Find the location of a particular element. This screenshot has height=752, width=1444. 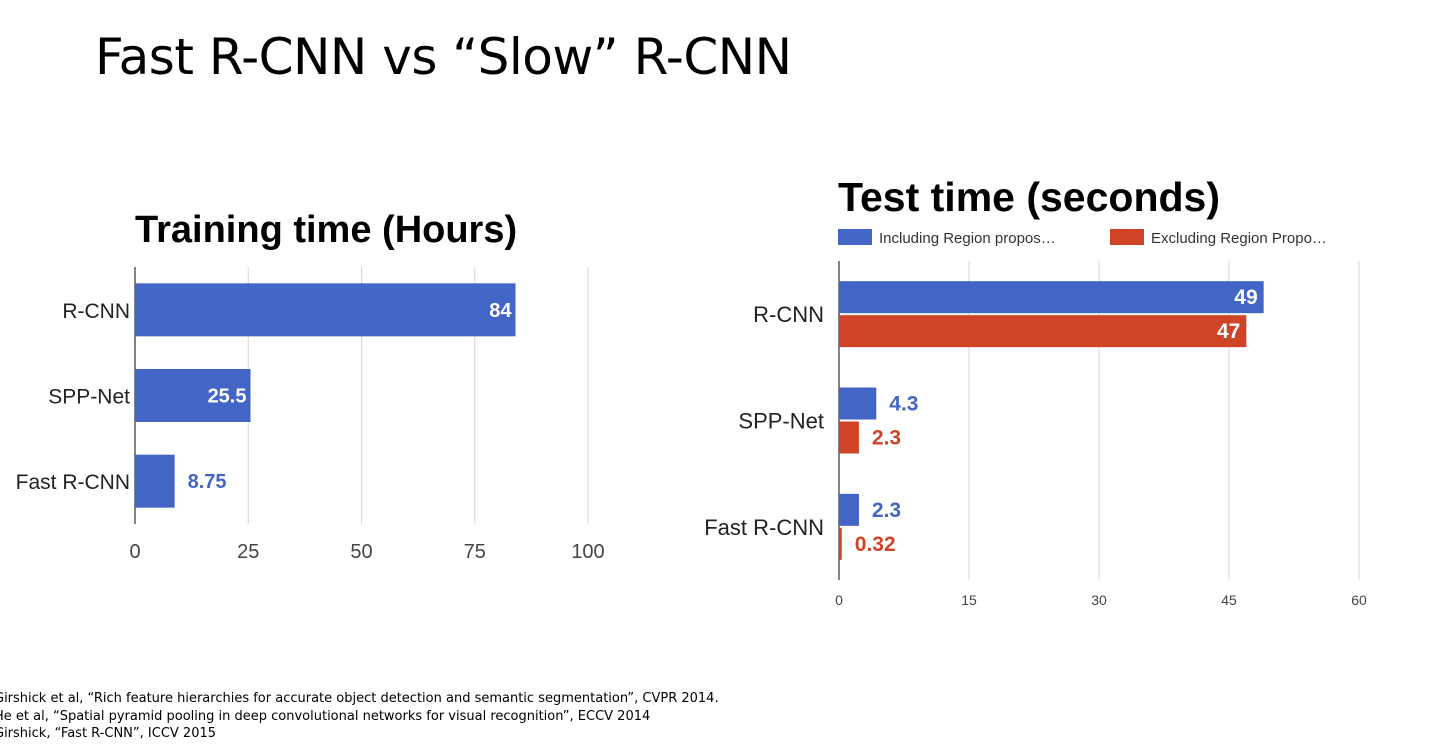

data-label-spp-net: 25.5 is located at coordinates (227, 397).